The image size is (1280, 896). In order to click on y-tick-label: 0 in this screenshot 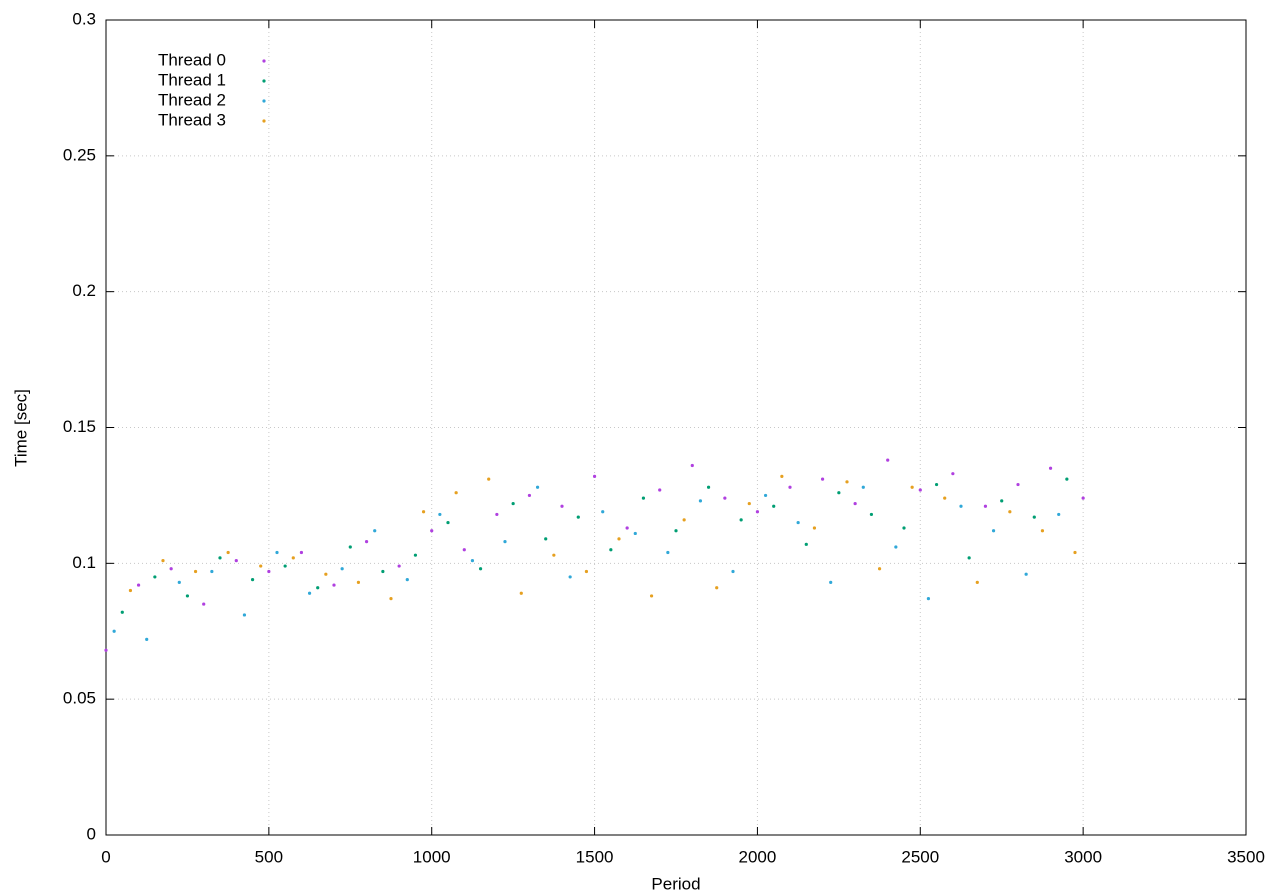, I will do `click(91, 833)`.